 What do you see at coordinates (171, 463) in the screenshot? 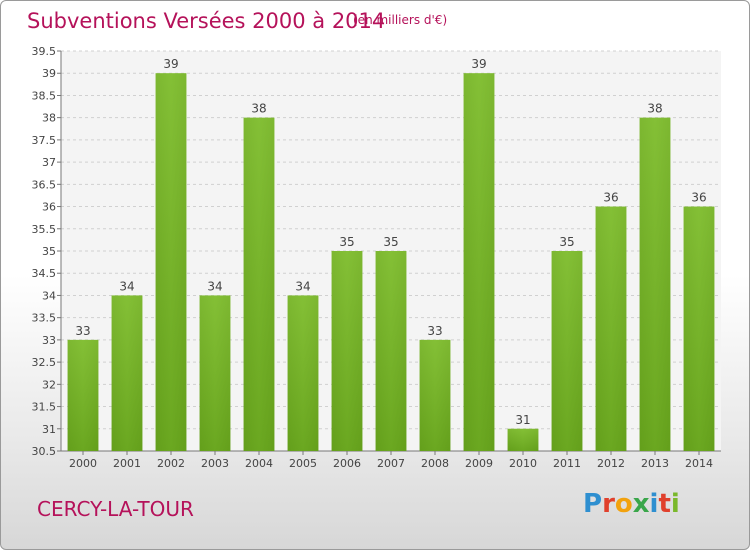
I see `x-tick-label: 2002` at bounding box center [171, 463].